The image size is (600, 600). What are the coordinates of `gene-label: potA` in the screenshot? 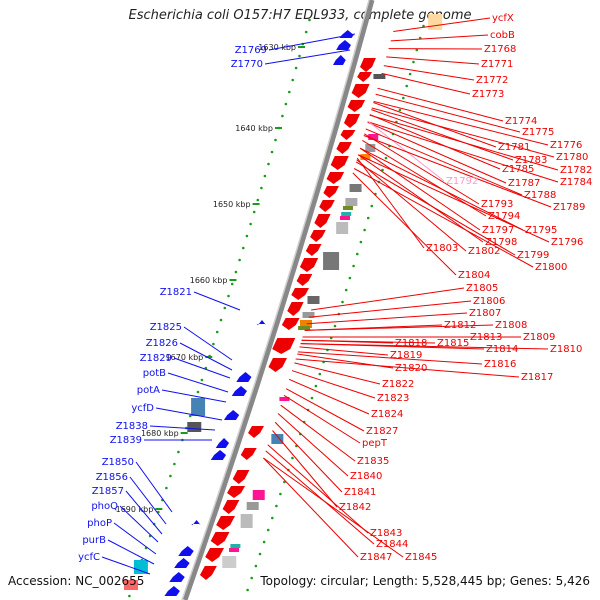 It's located at (148, 390).